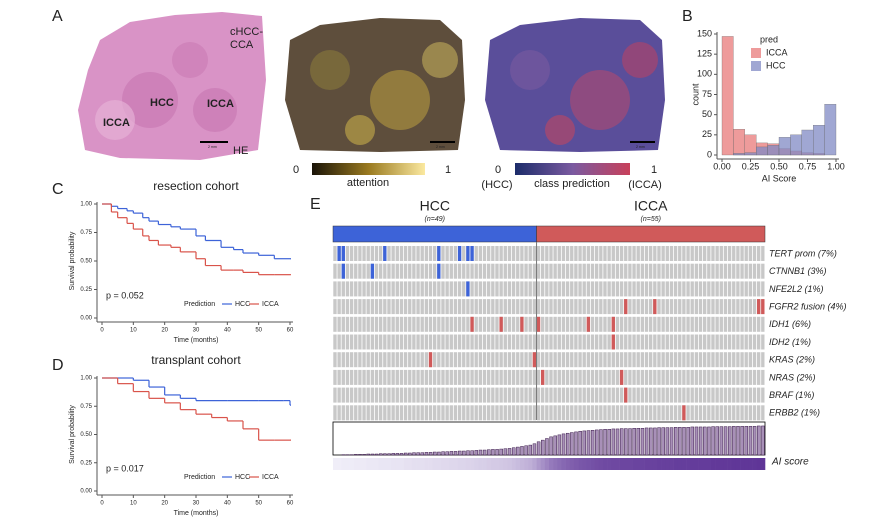  I want to click on gene-label: BRAF (1%), so click(791, 395).